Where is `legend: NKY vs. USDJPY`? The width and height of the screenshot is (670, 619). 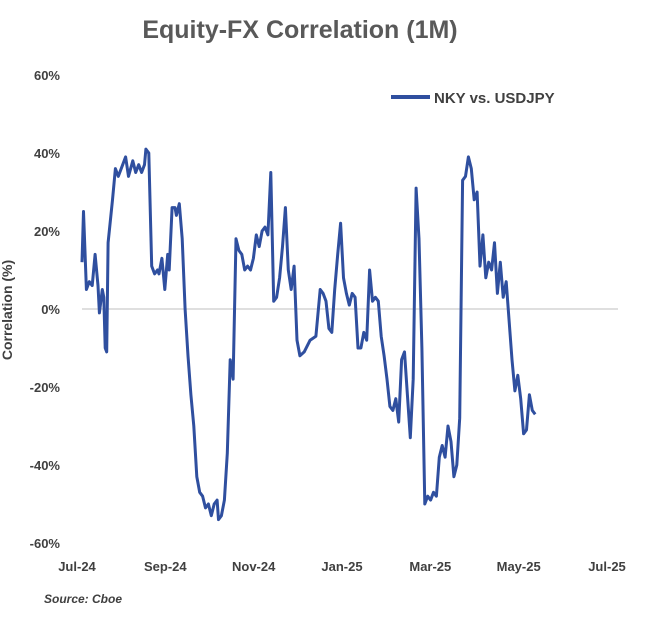
legend: NKY vs. USDJPY is located at coordinates (473, 98).